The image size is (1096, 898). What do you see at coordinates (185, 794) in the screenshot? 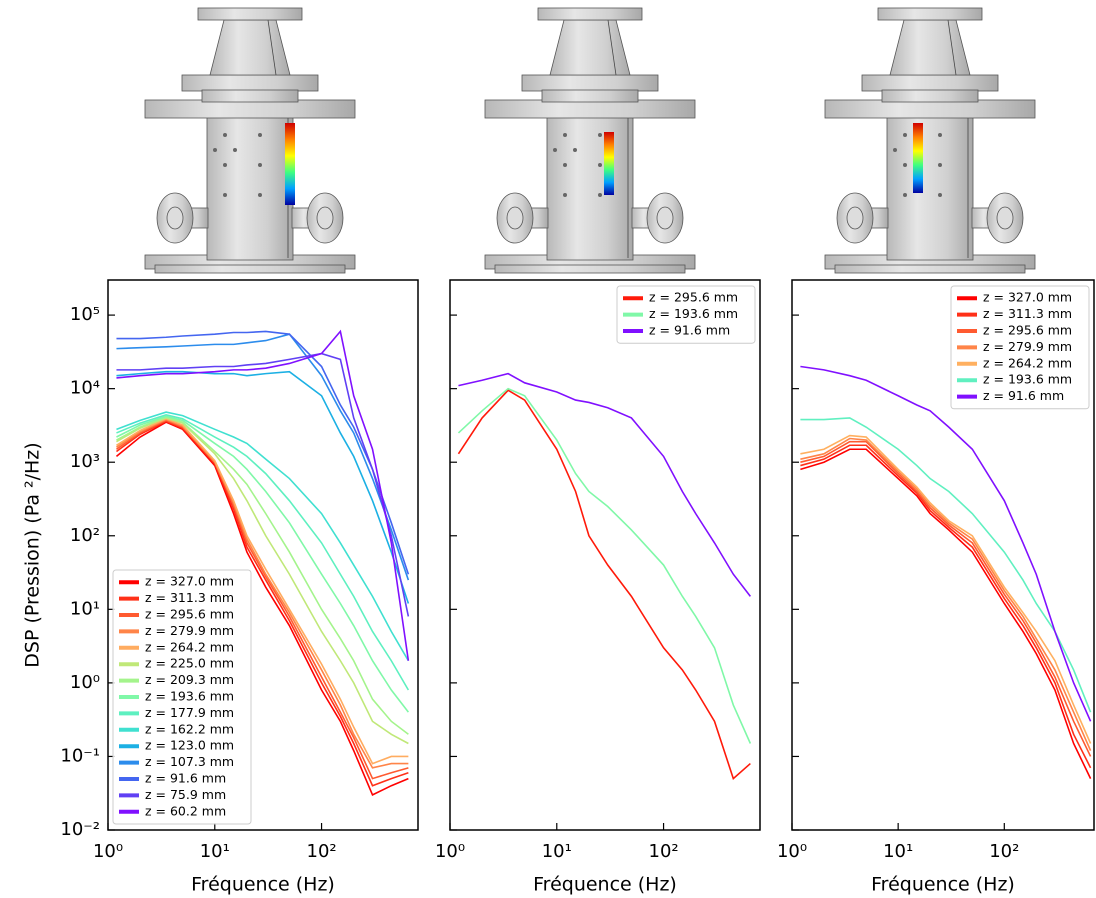
I see `legend-label: z = 75.9 mm` at bounding box center [185, 794].